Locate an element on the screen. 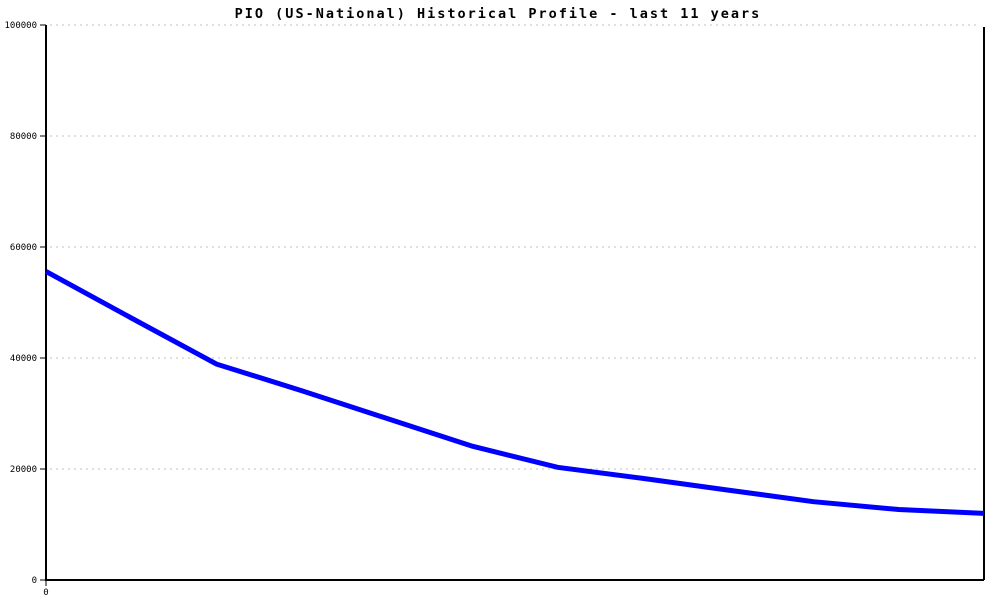 This screenshot has width=1000, height=600. y-axis-ticks is located at coordinates (43, 302).